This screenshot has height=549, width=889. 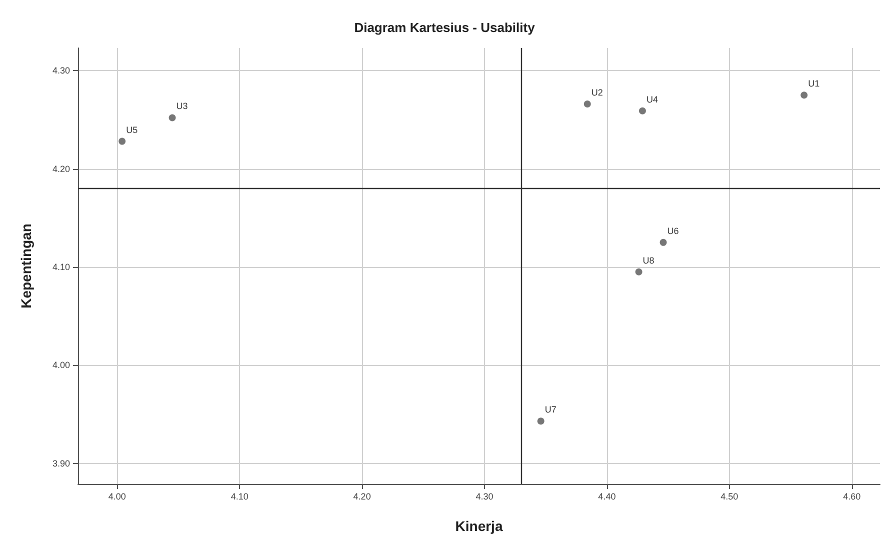 I want to click on x-tick-label: 4.20, so click(x=362, y=497).